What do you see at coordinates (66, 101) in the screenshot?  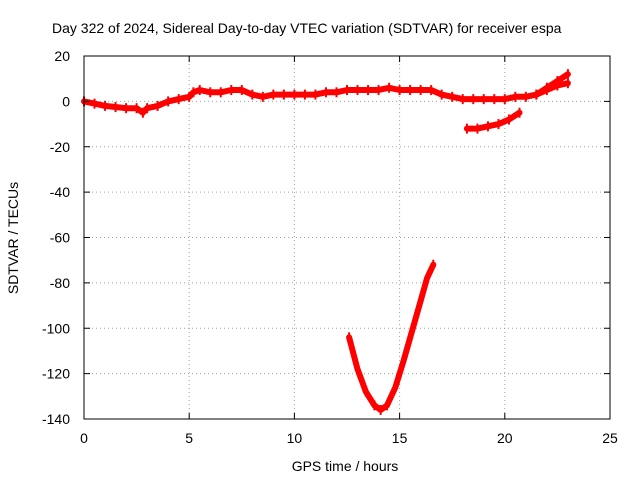 I see `y-tick-label: 0` at bounding box center [66, 101].